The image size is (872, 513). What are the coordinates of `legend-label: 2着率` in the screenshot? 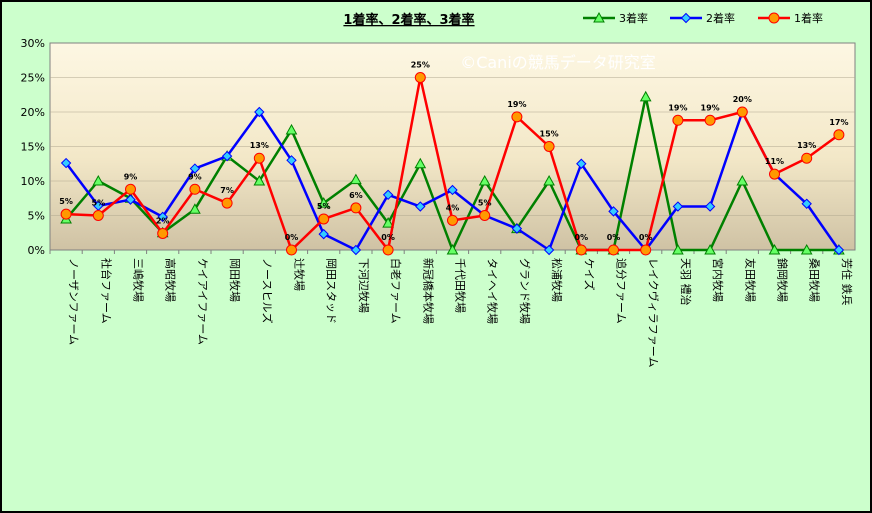 It's located at (720, 18).